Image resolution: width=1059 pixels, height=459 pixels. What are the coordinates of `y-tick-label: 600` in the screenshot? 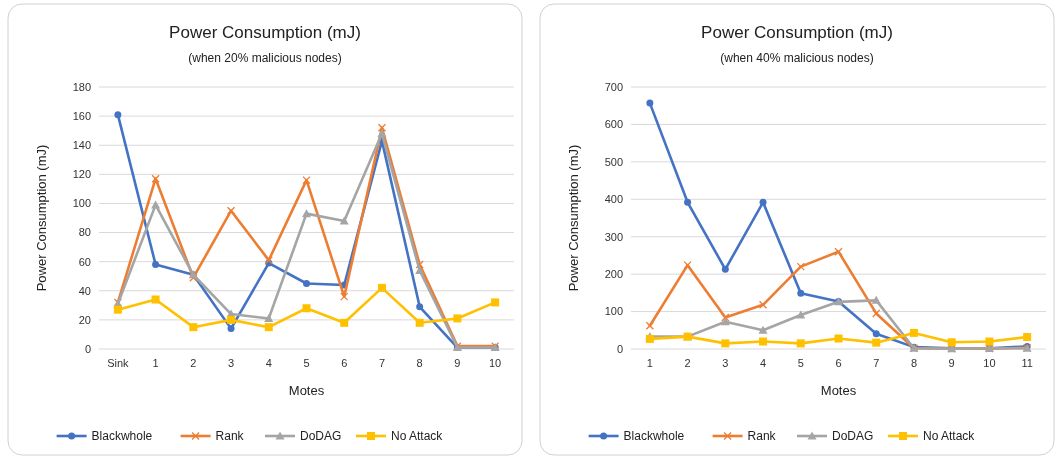 It's located at (613, 124).